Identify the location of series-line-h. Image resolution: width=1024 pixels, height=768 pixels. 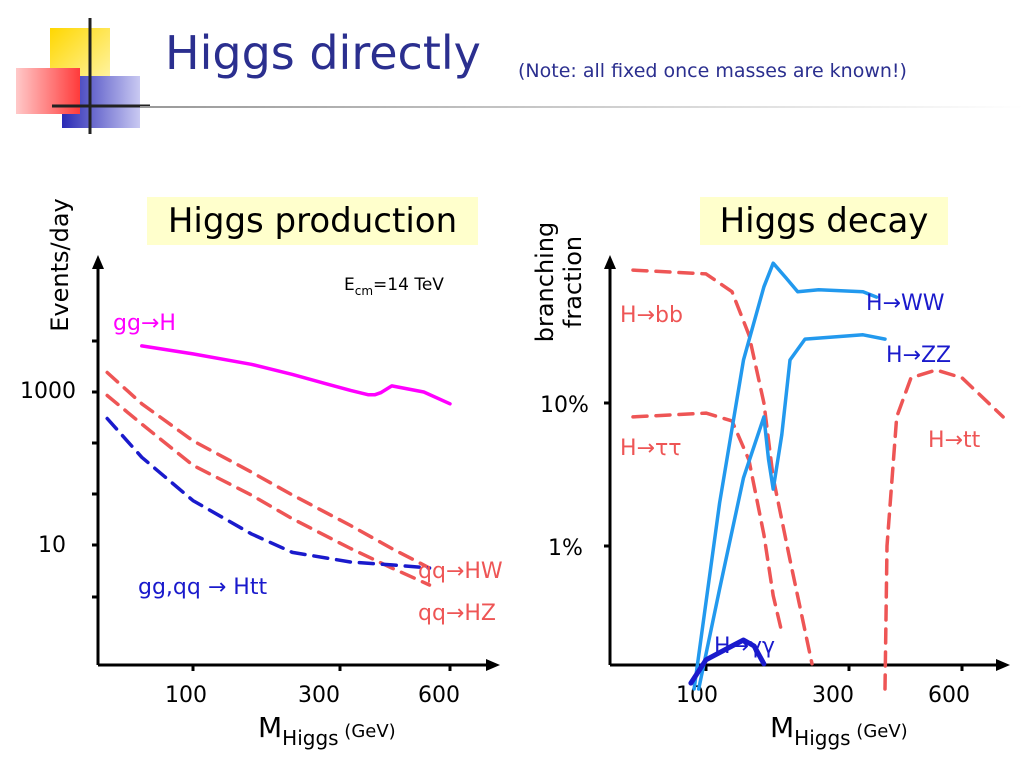
(727, 661).